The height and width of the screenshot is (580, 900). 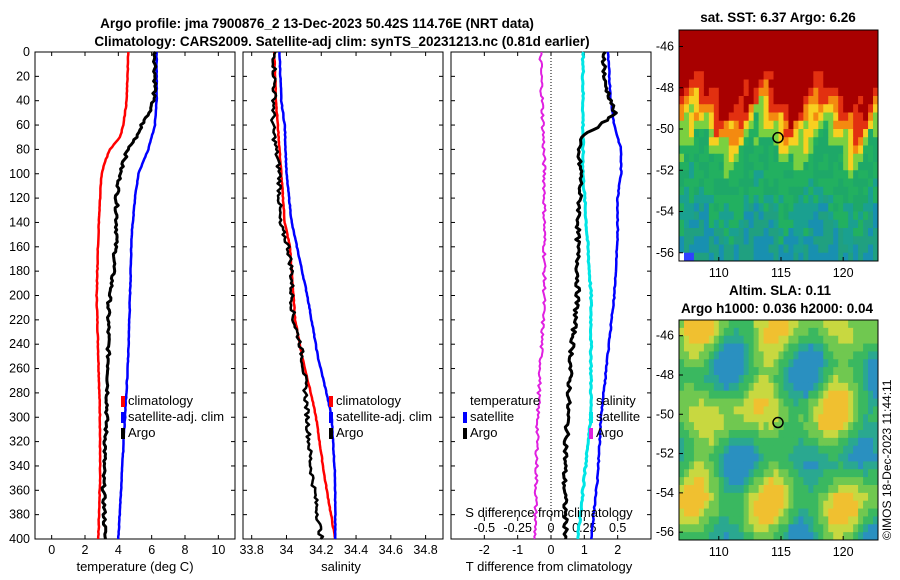 What do you see at coordinates (665, 170) in the screenshot?
I see `map-y-tick-label: -52` at bounding box center [665, 170].